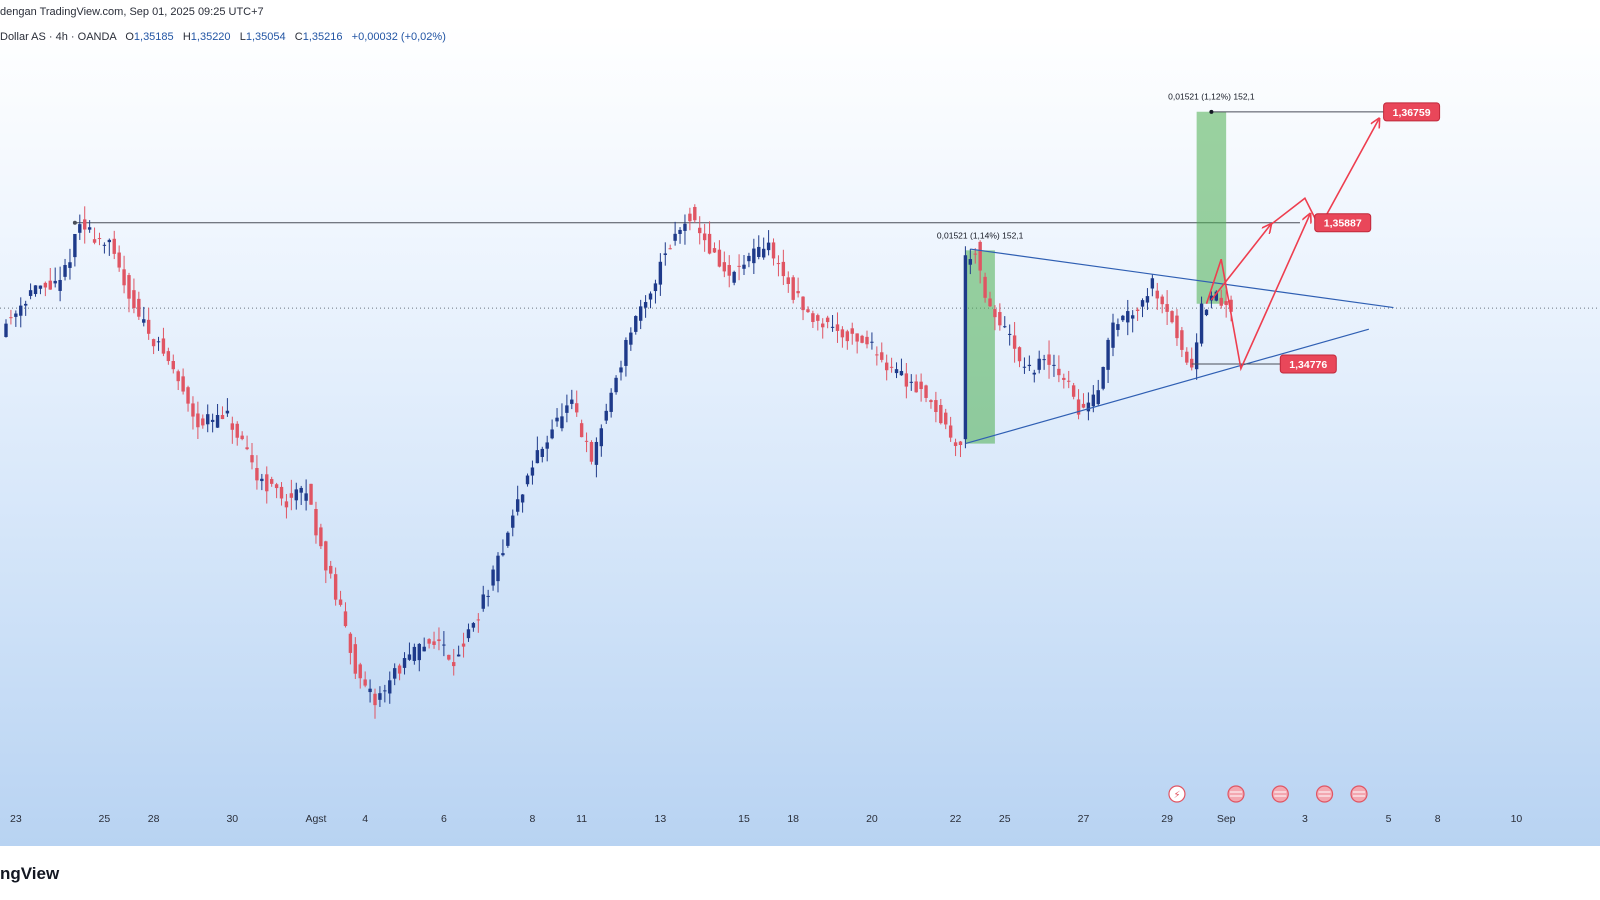 This screenshot has width=1600, height=900. What do you see at coordinates (1389, 819) in the screenshot?
I see `x-tick-label: 5` at bounding box center [1389, 819].